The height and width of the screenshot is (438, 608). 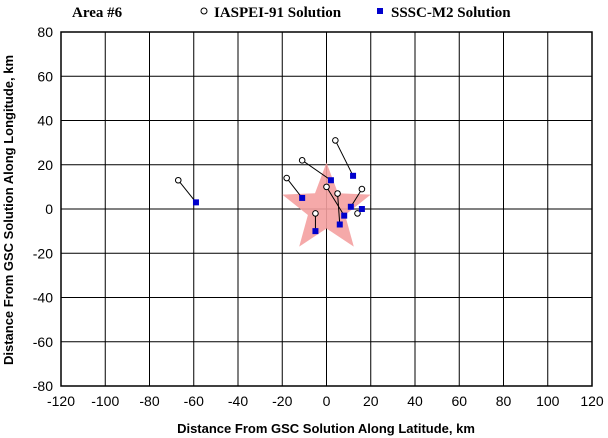 What do you see at coordinates (282, 401) in the screenshot?
I see `x-tick-label: -20` at bounding box center [282, 401].